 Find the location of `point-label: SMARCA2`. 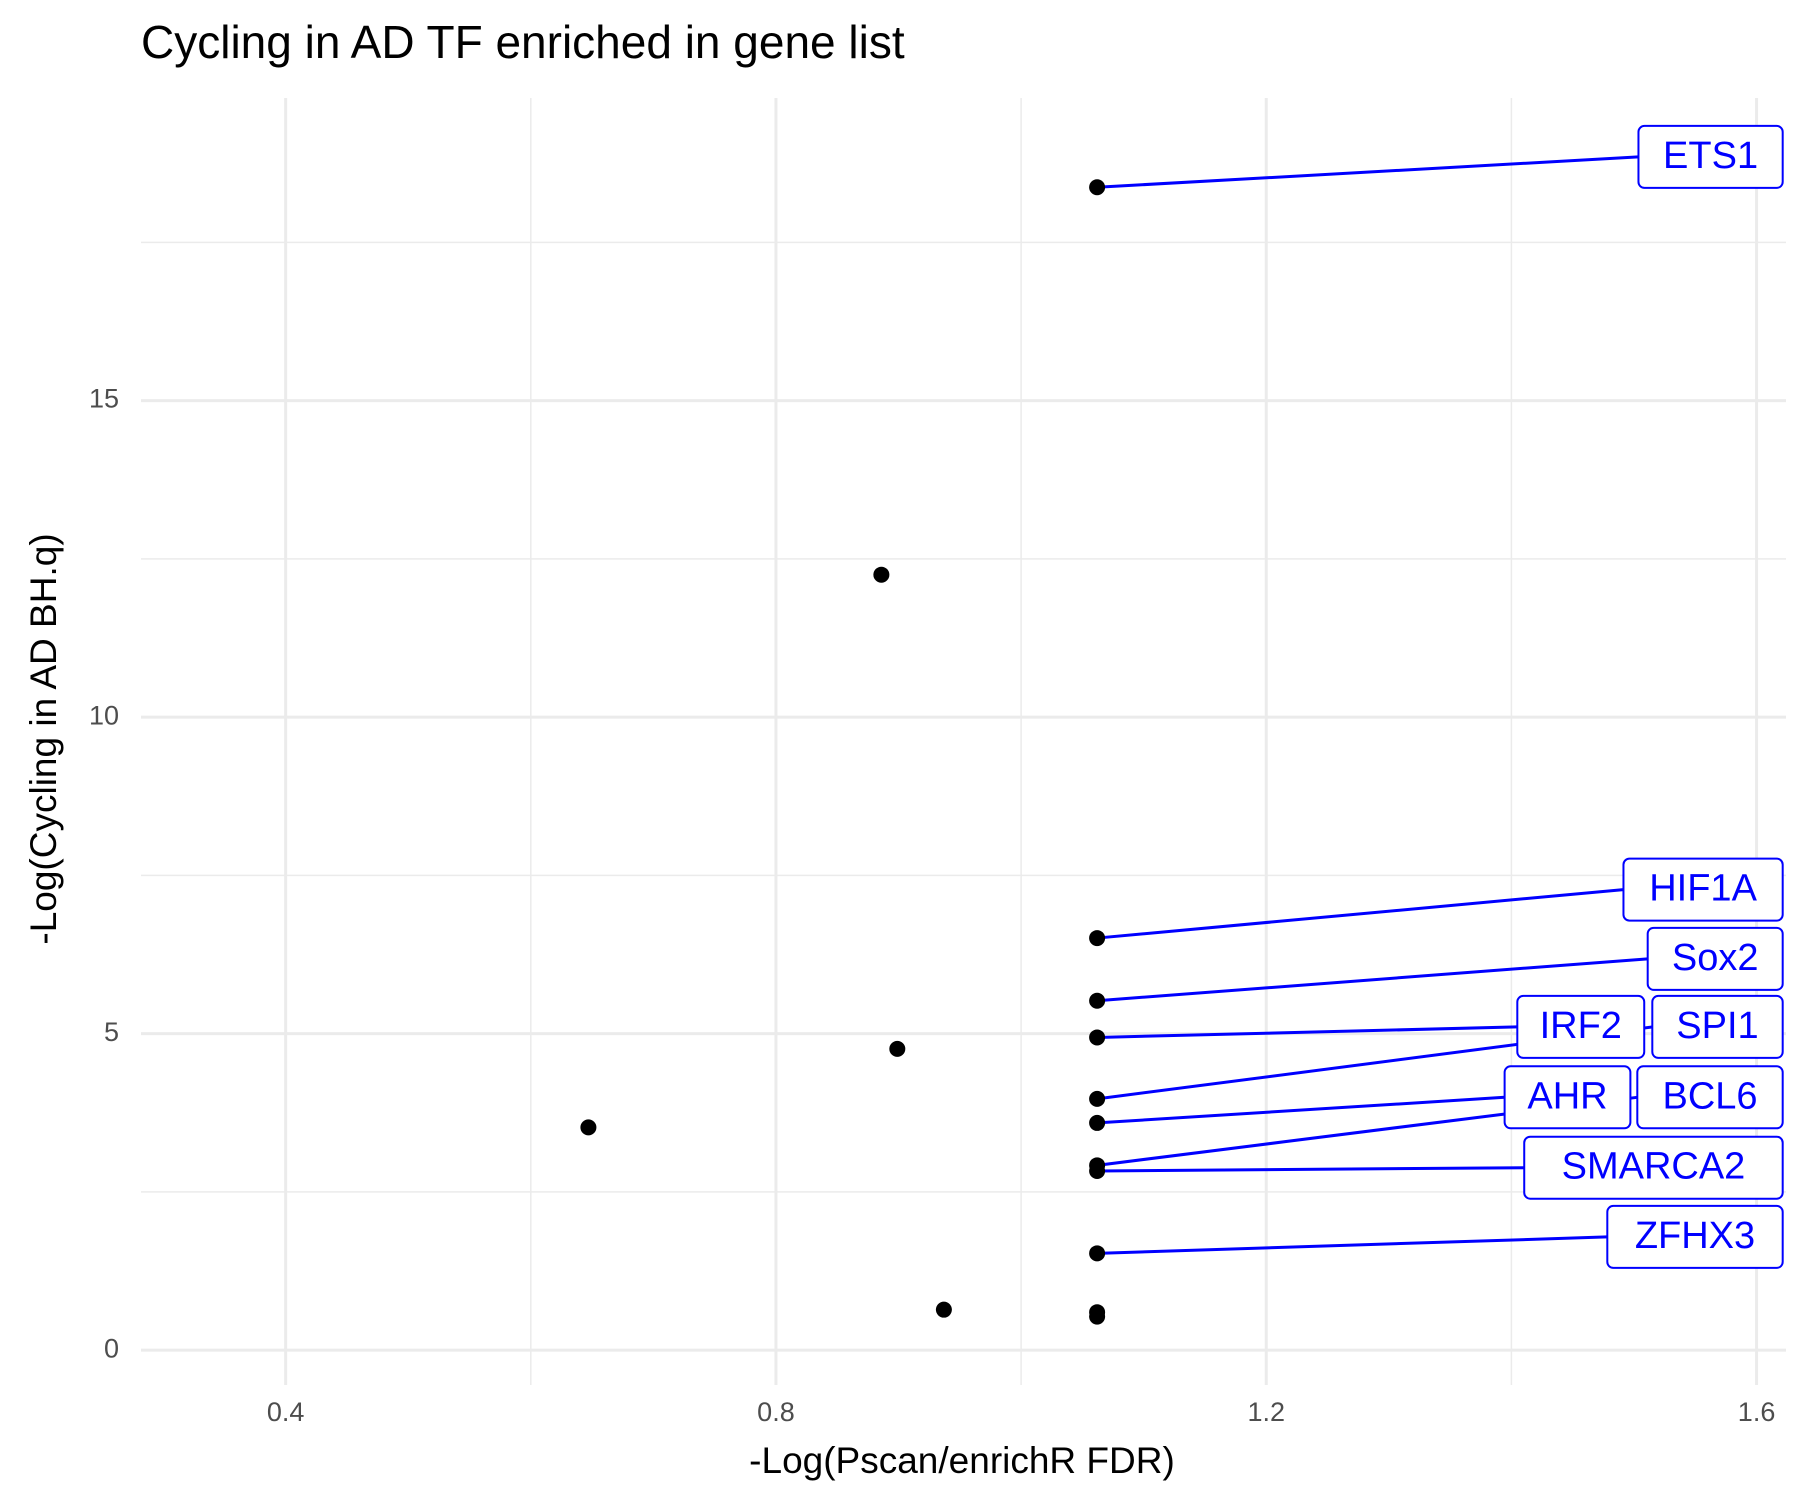

point-label: SMARCA2 is located at coordinates (1654, 1167).